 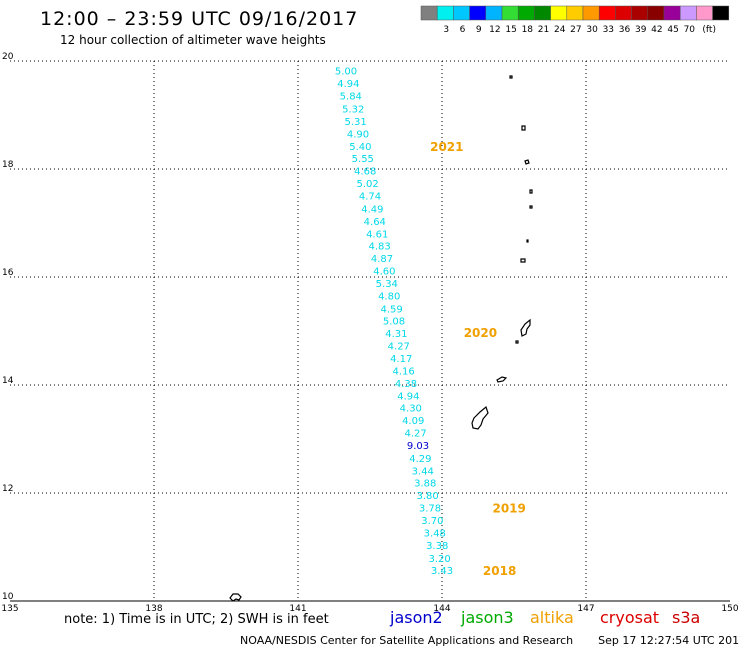 I want to click on wave-height-label: 4.09, so click(x=413, y=421).